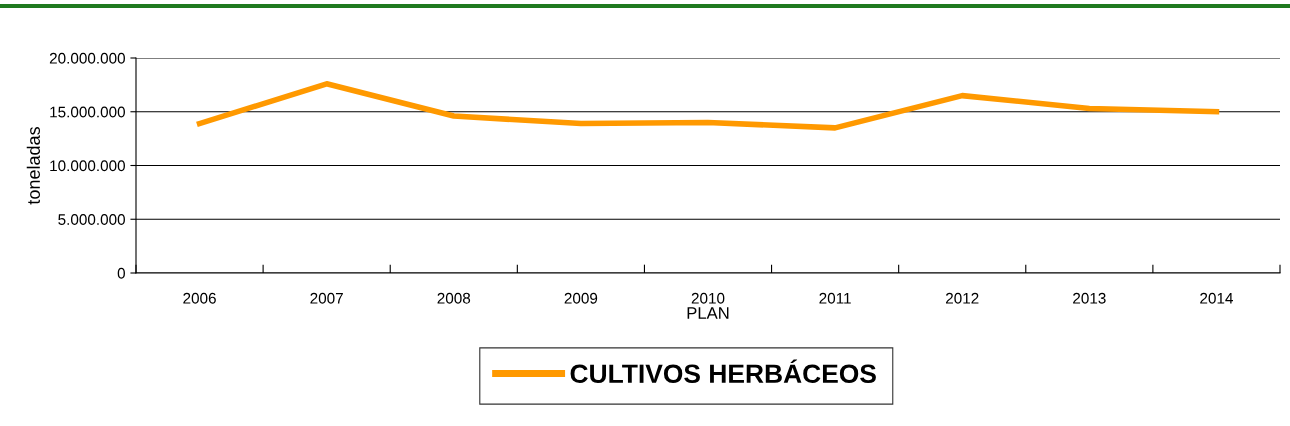 The image size is (1290, 426). What do you see at coordinates (1089, 298) in the screenshot?
I see `x-tick-label: 2013` at bounding box center [1089, 298].